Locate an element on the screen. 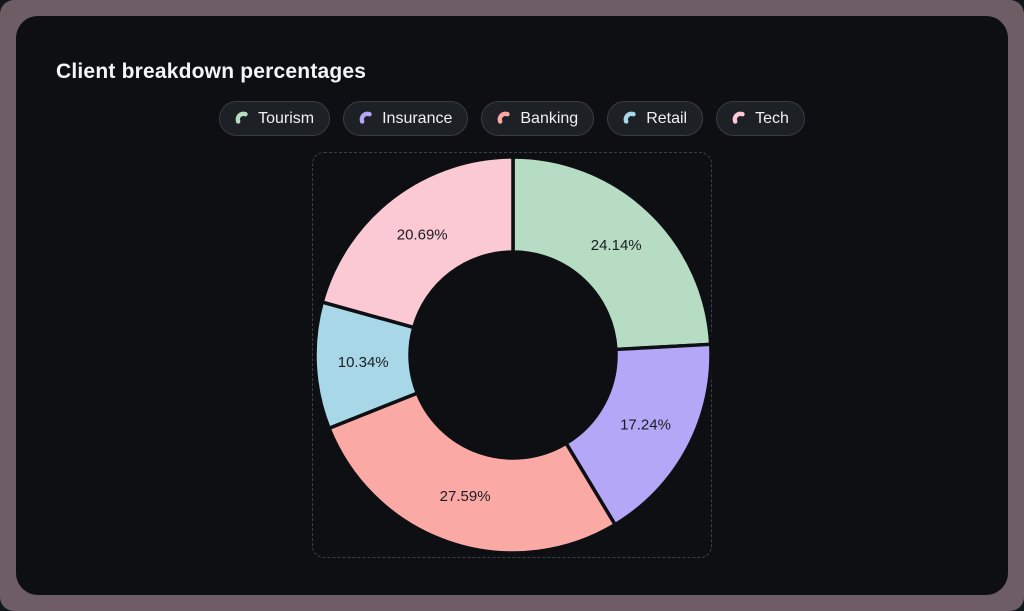 Image resolution: width=1024 pixels, height=611 pixels. slice-label-tourism: 24.14% is located at coordinates (615, 245).